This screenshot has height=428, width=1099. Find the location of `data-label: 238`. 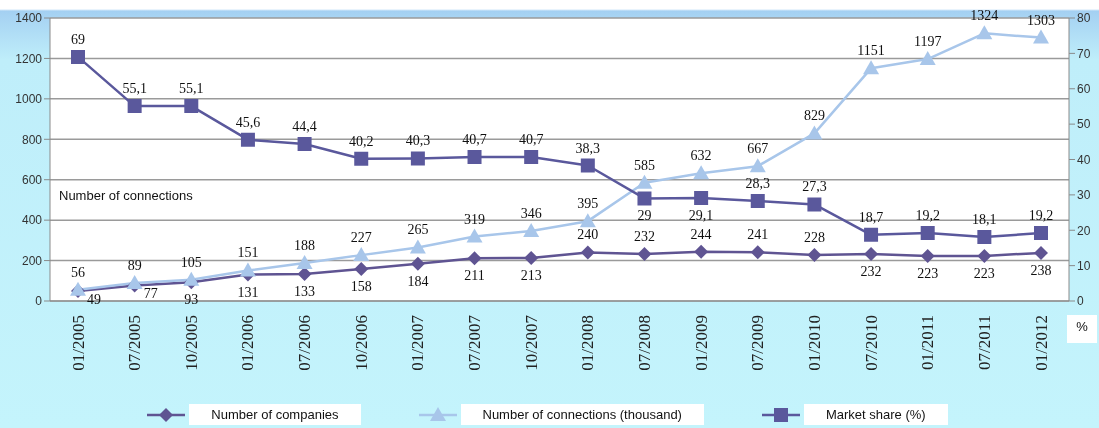

data-label: 238 is located at coordinates (1041, 270).